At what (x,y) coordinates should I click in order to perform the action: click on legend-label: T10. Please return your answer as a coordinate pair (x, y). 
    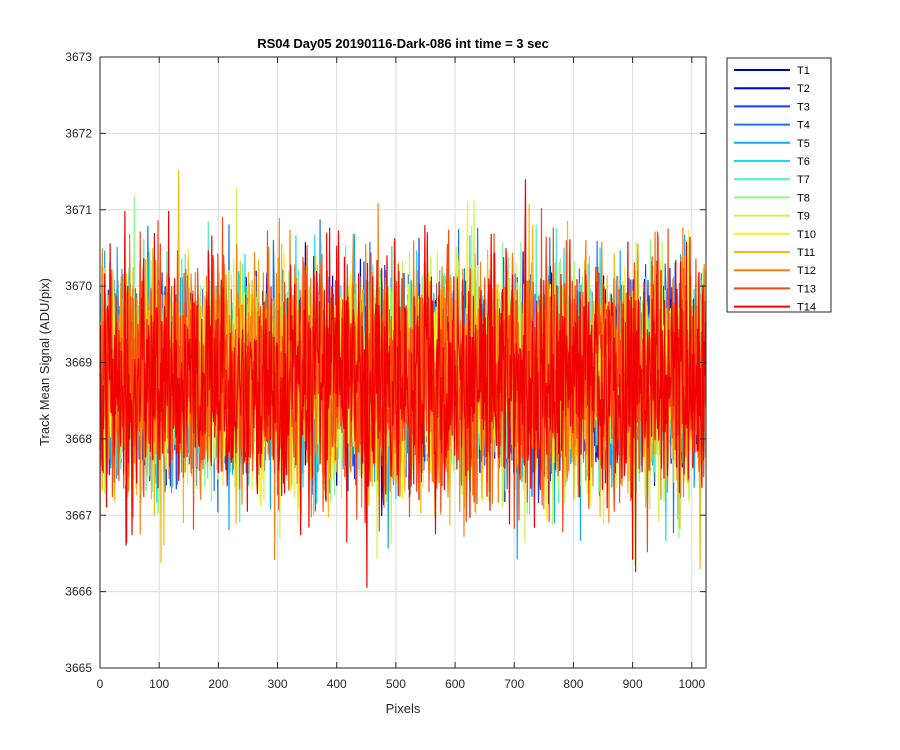
    Looking at the image, I should click on (806, 235).